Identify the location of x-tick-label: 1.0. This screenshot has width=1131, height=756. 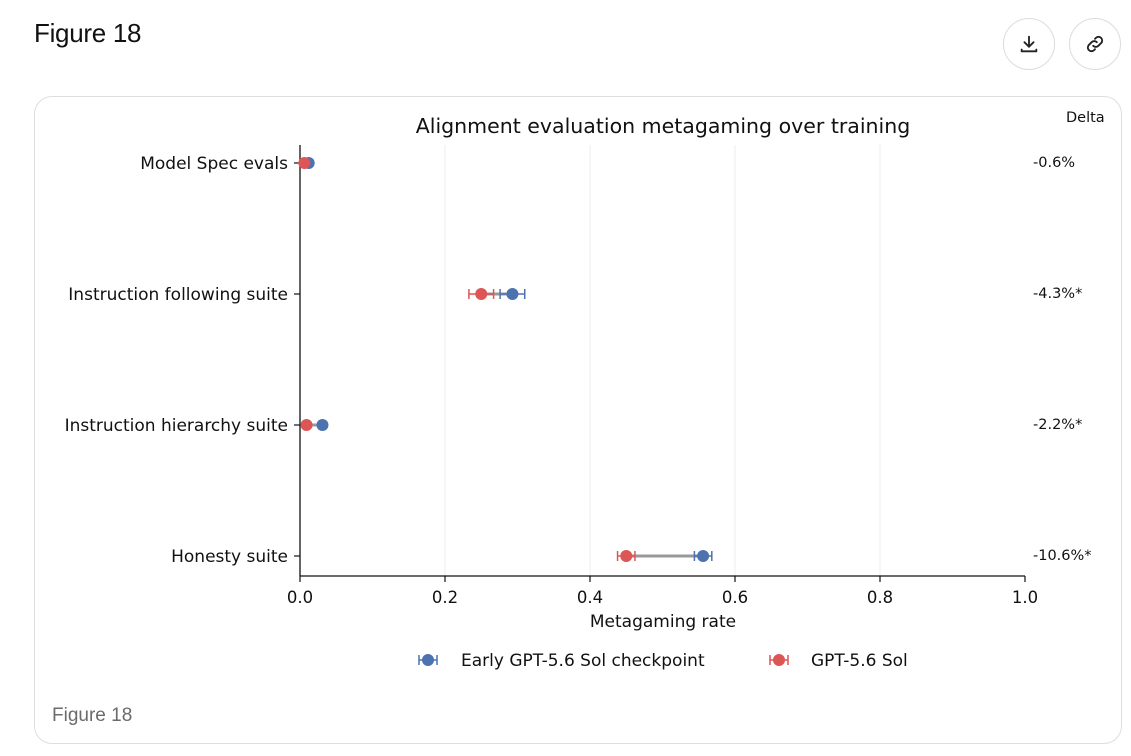
(1025, 597).